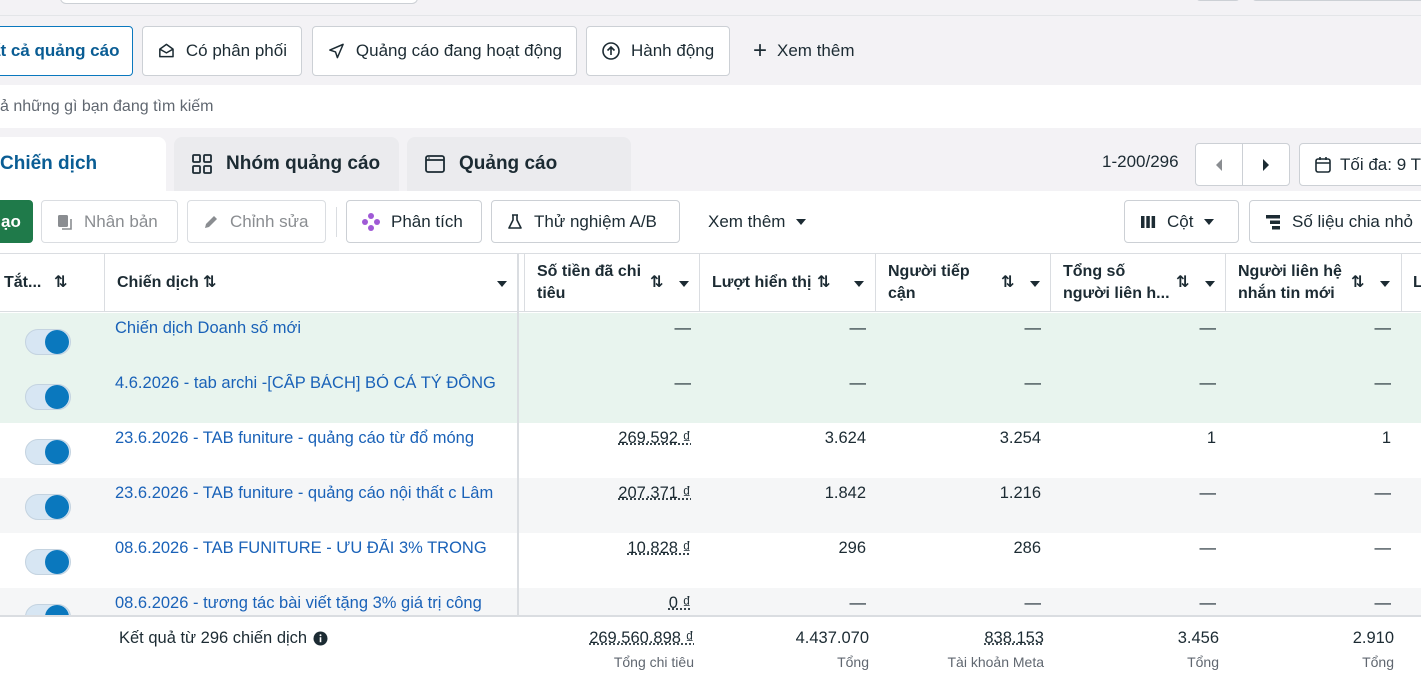 The width and height of the screenshot is (1421, 696). Describe the element at coordinates (653, 662) in the screenshot. I see `summary-spent-sub: Tổng chi tiêu` at that location.